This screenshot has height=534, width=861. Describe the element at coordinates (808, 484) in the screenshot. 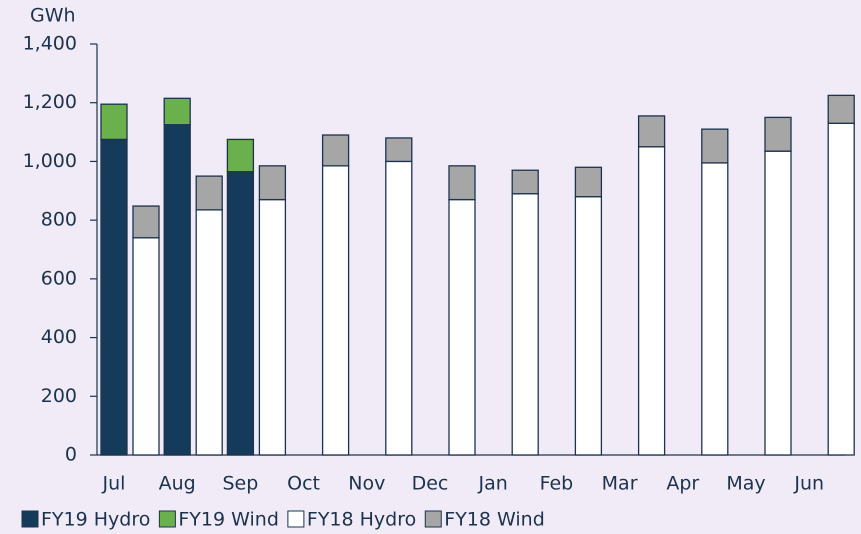

I see `x-tick-label: Jun` at that location.